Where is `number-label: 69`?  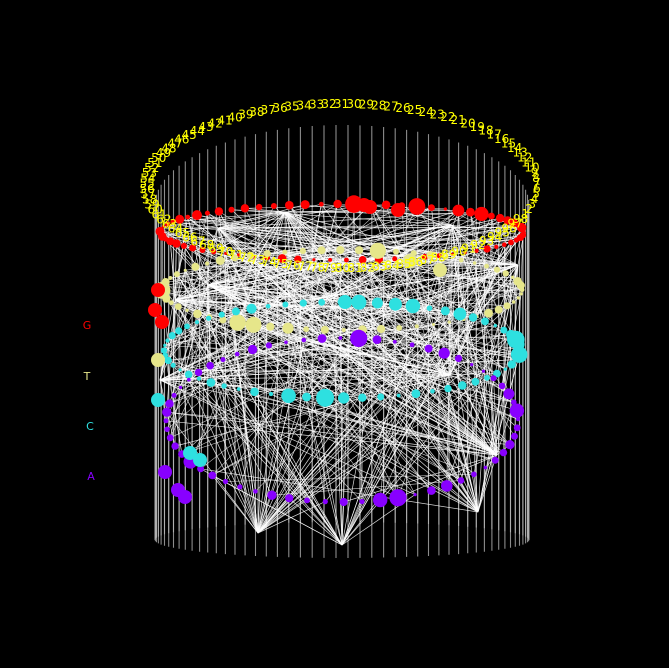
number-label: 69 is located at coordinates (215, 249).